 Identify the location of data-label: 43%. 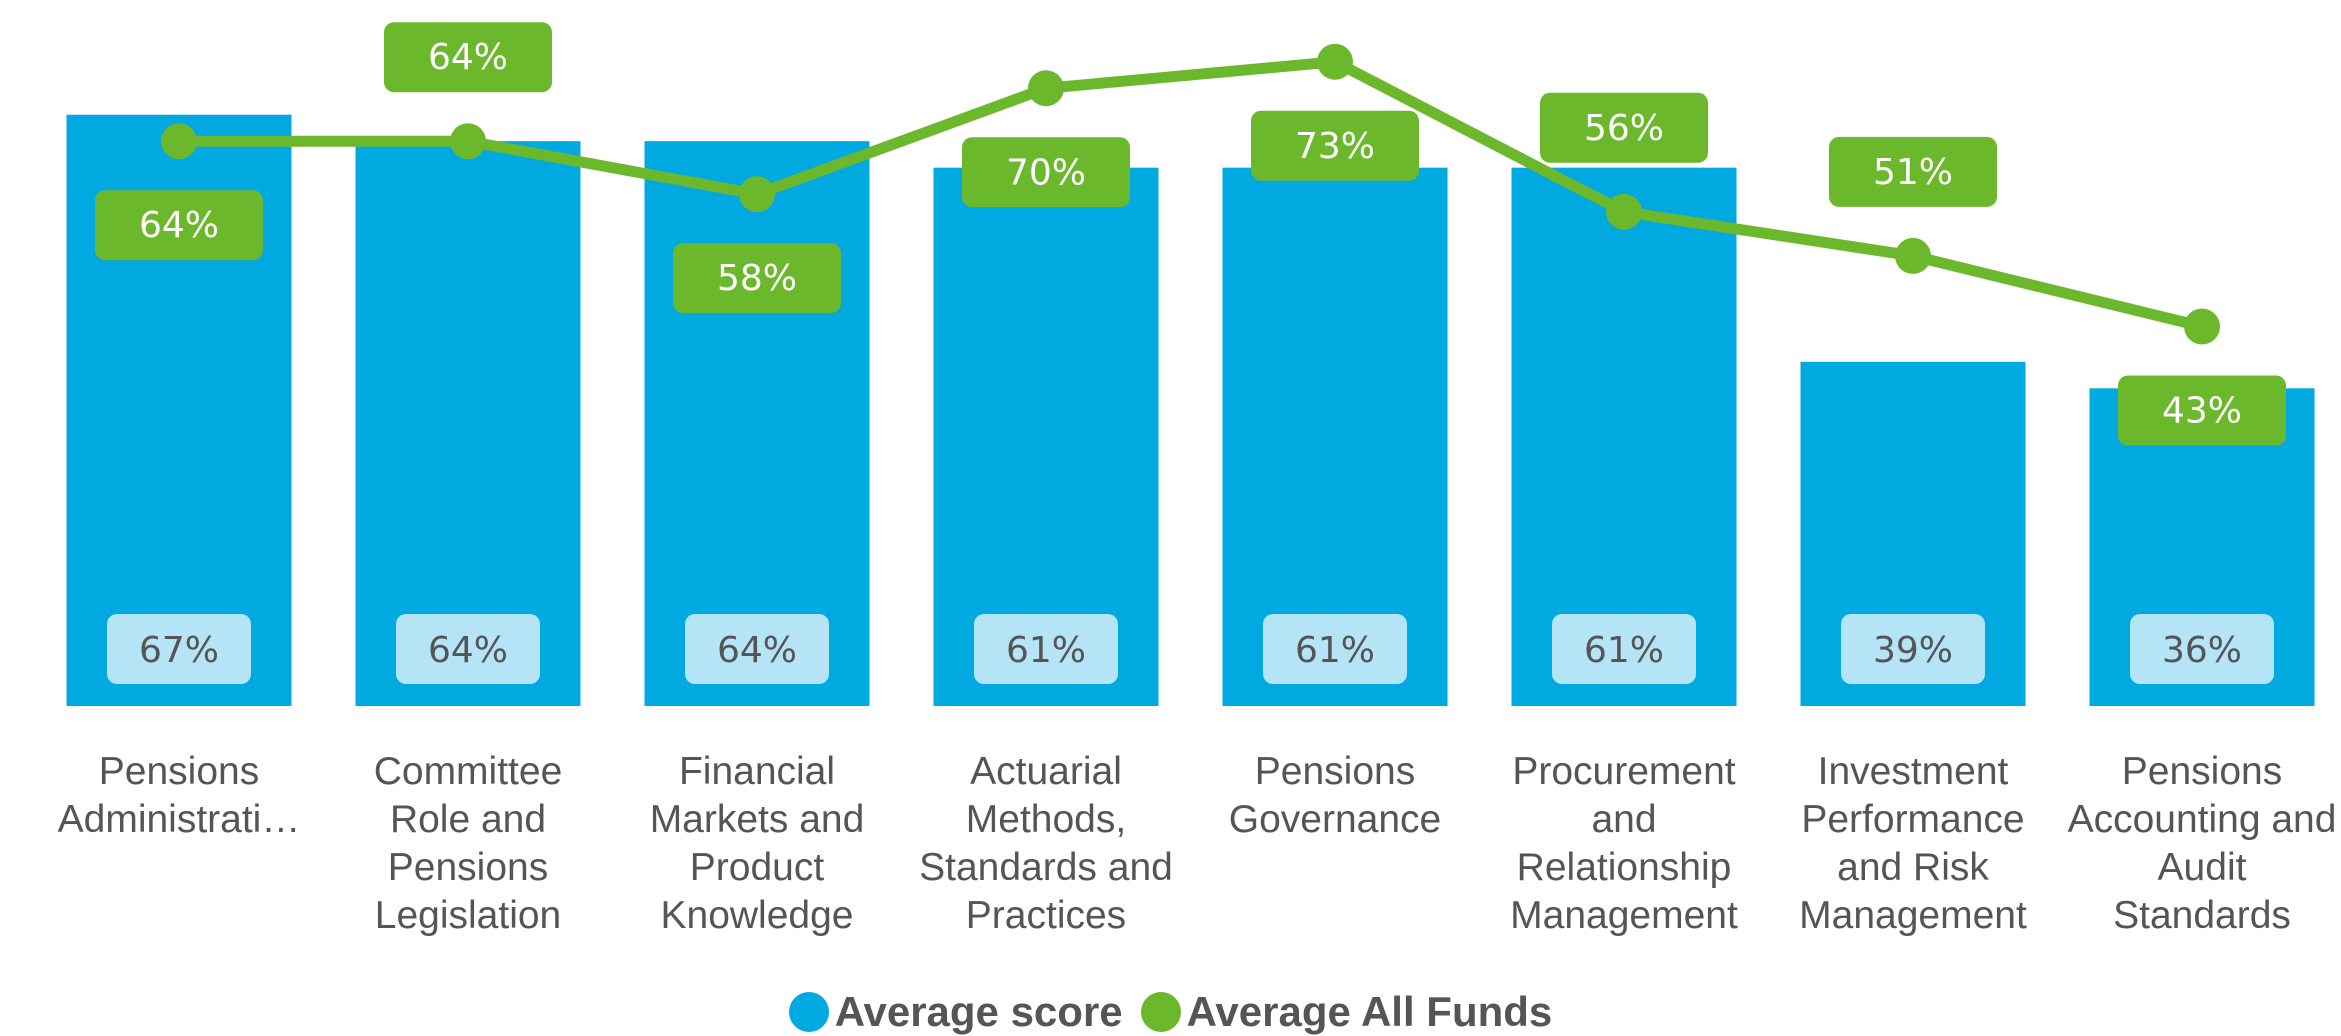
(2202, 411).